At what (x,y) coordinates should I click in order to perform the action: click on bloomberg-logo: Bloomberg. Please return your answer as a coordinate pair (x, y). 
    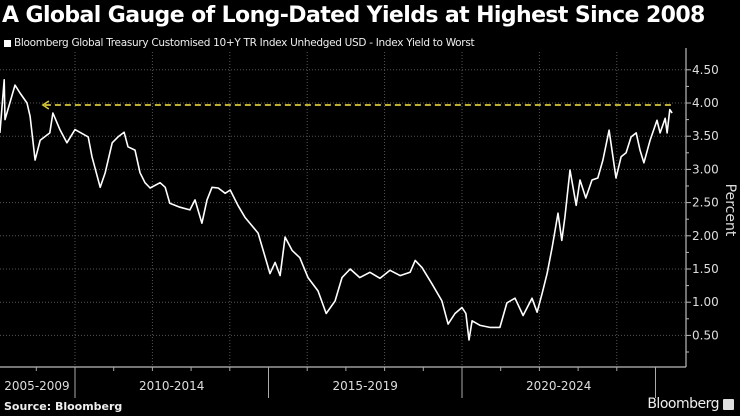
    Looking at the image, I should click on (690, 404).